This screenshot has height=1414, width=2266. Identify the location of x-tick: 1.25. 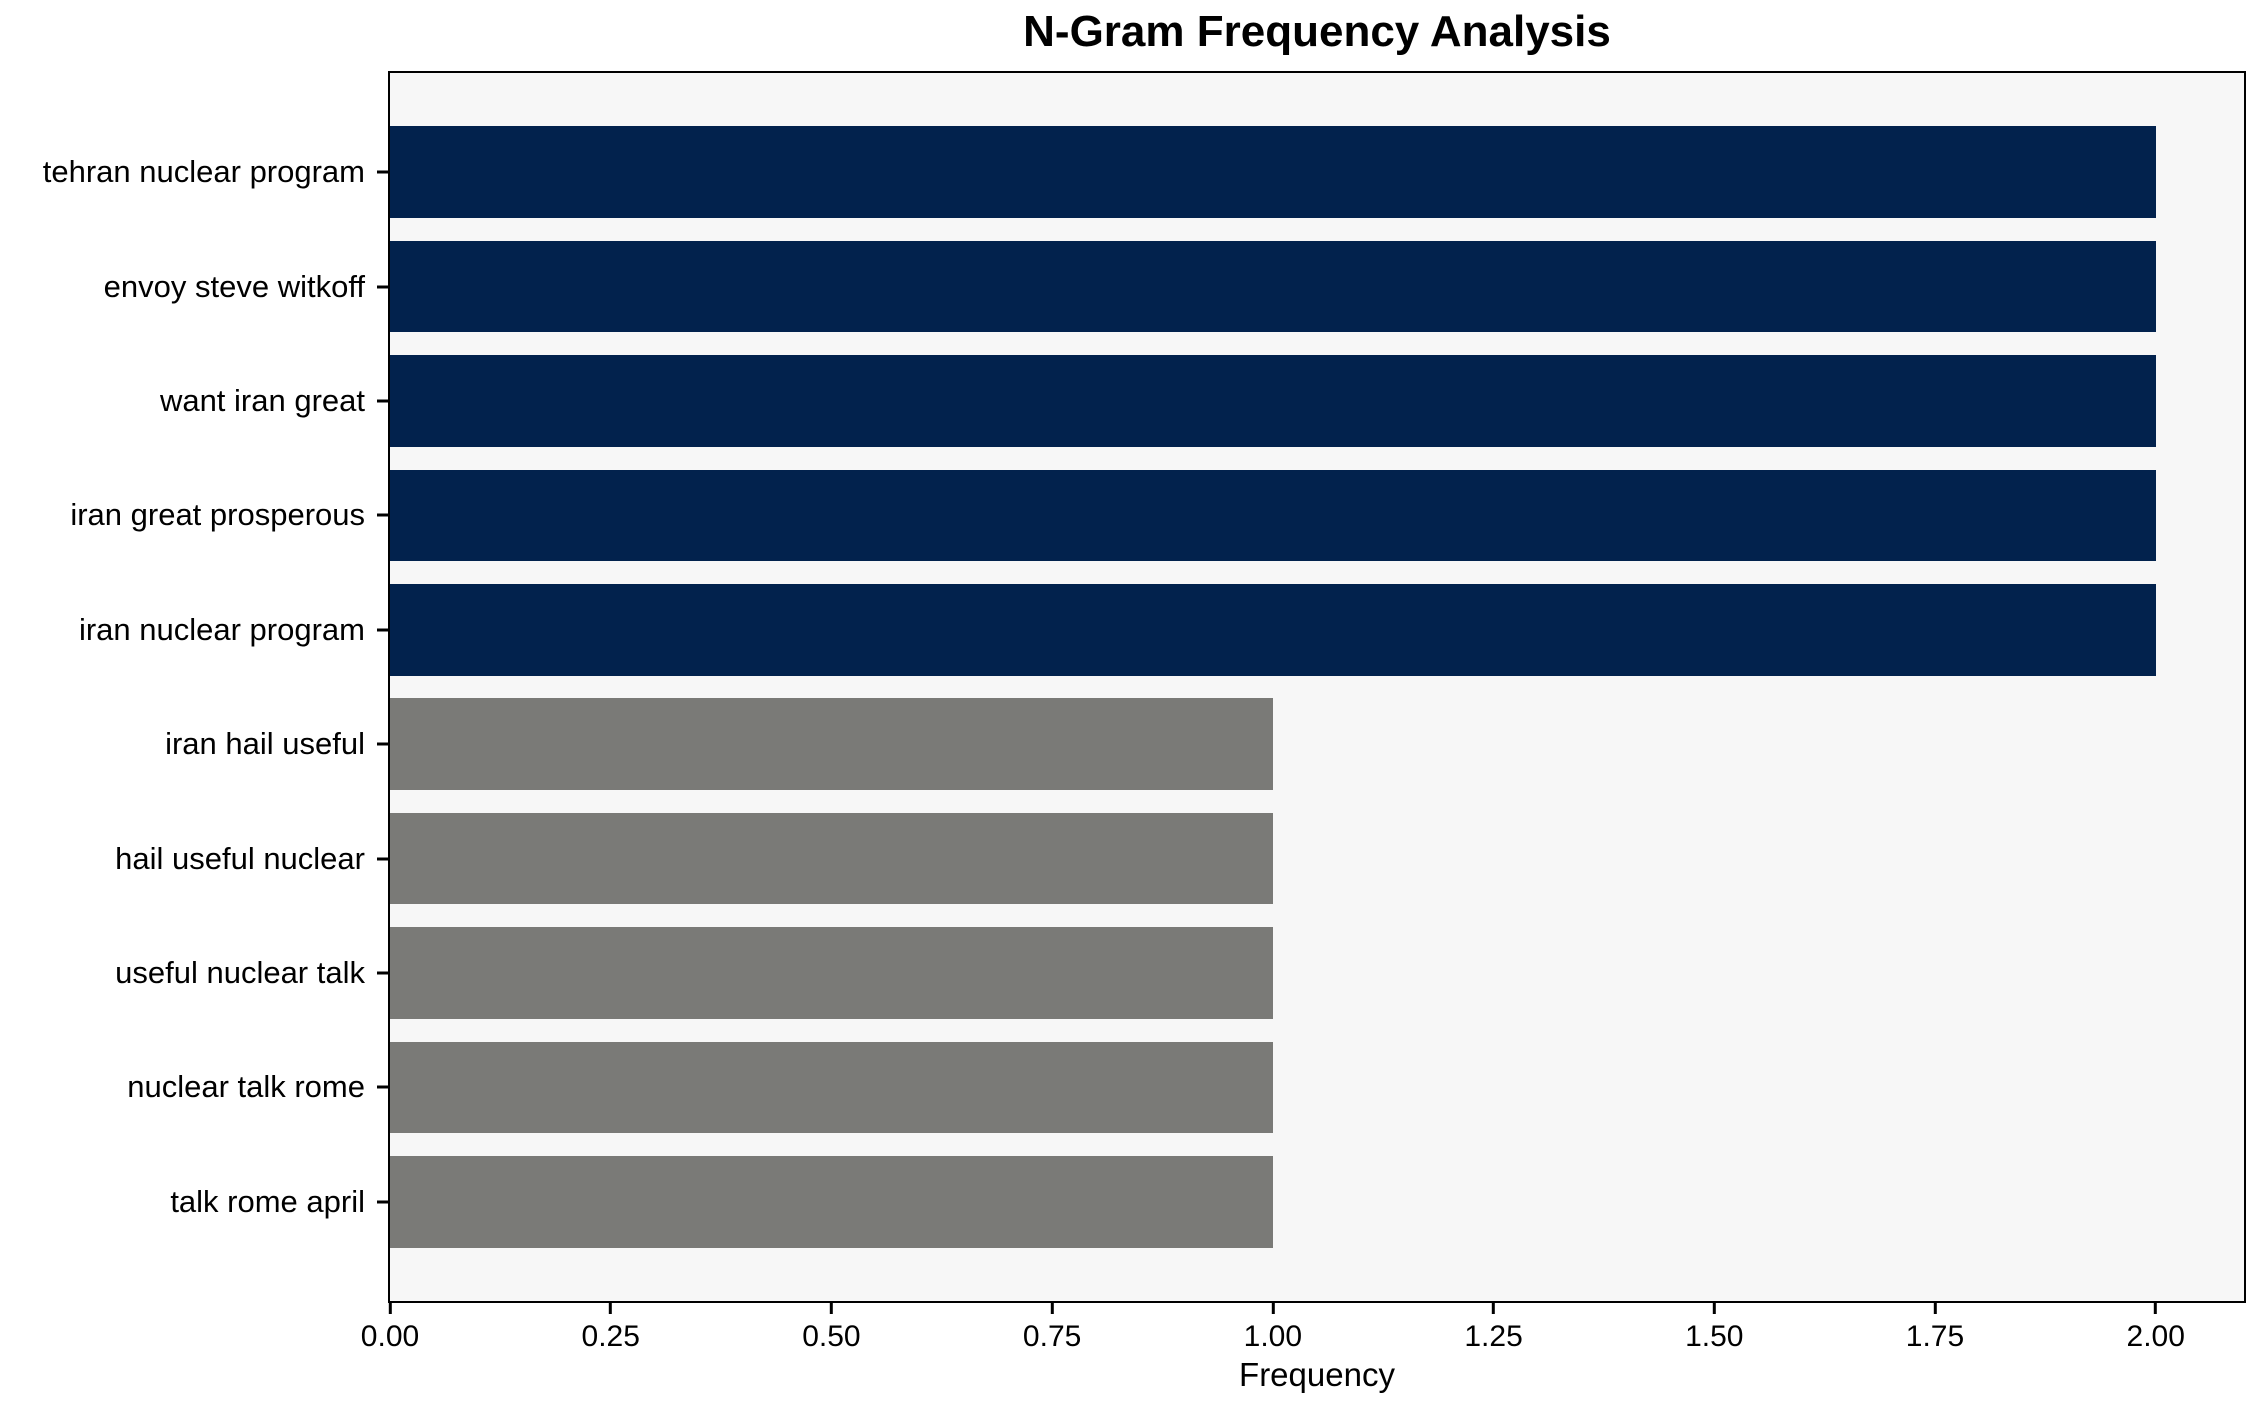
(1493, 1328).